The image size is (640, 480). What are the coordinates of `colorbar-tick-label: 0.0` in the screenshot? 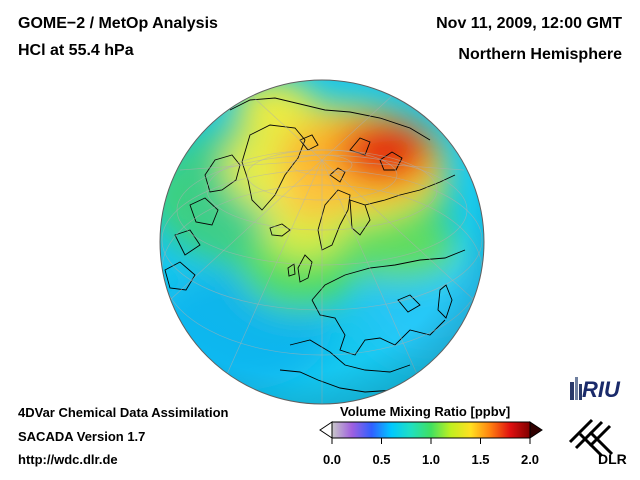 It's located at (332, 459).